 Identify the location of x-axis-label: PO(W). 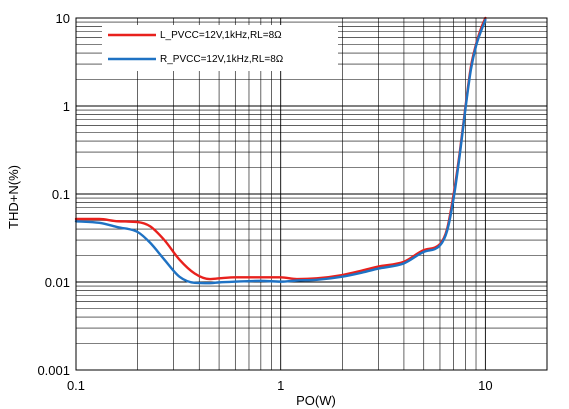
(316, 400).